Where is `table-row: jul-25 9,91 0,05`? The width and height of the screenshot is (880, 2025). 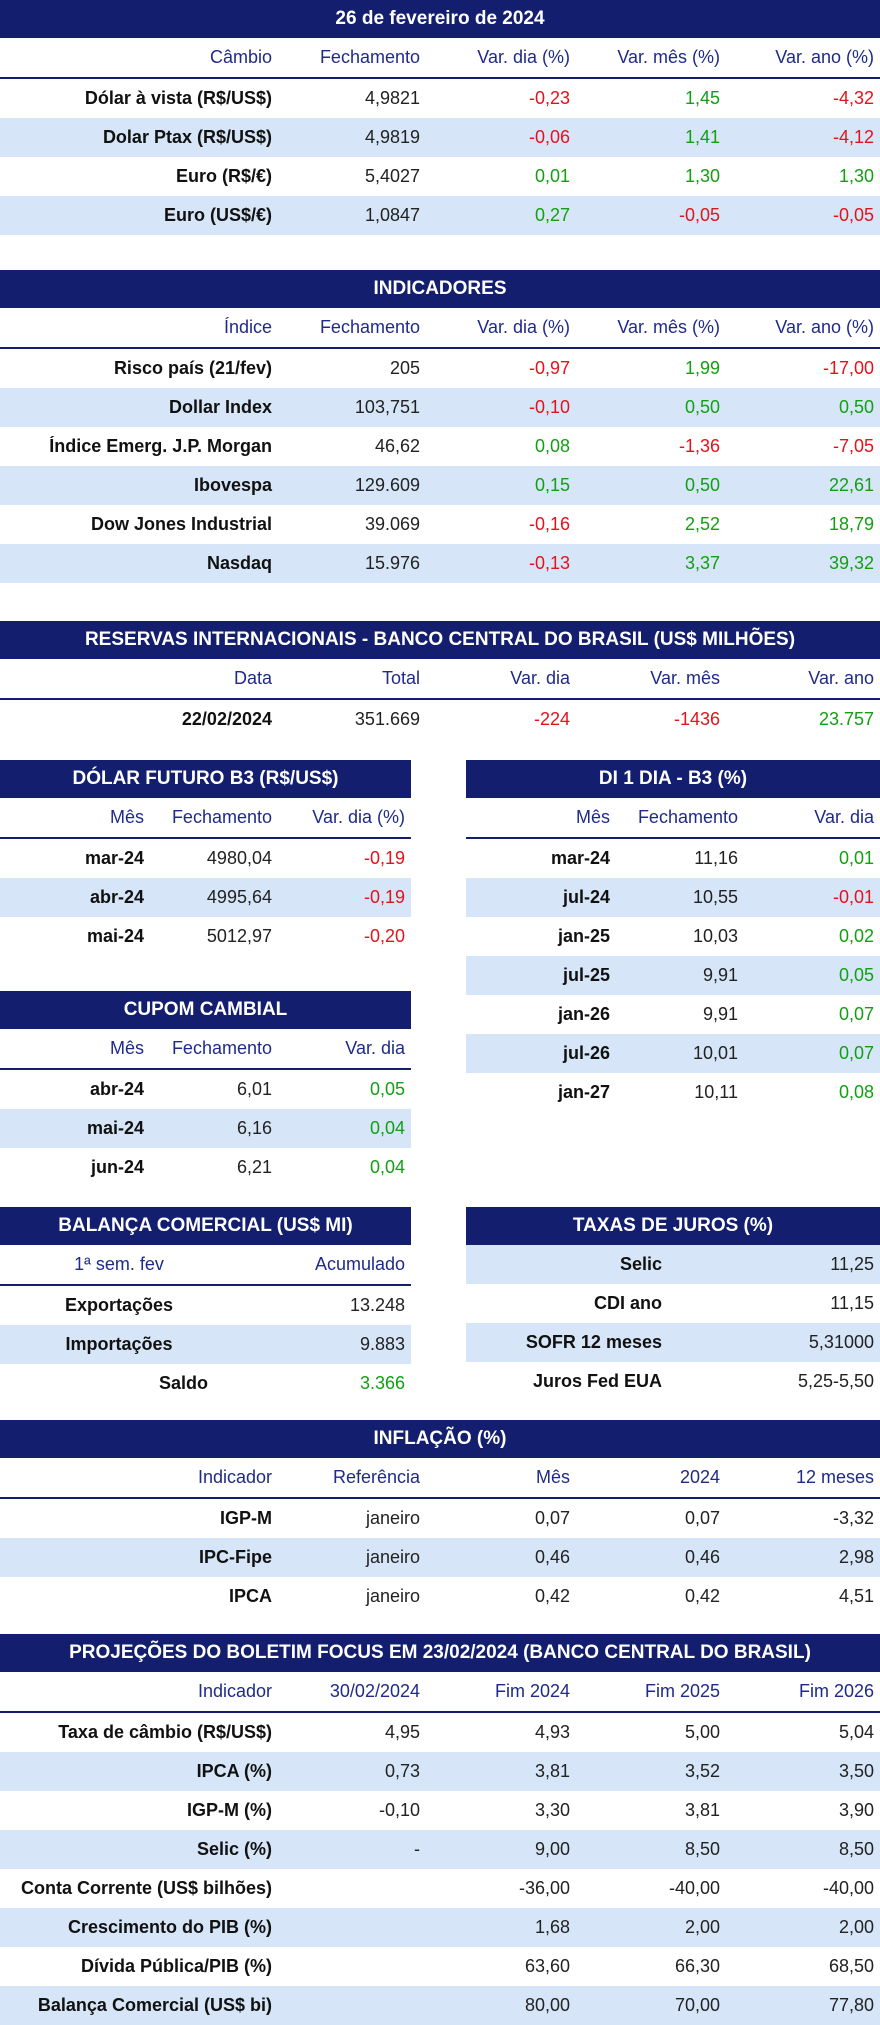 table-row: jul-25 9,91 0,05 is located at coordinates (673, 975).